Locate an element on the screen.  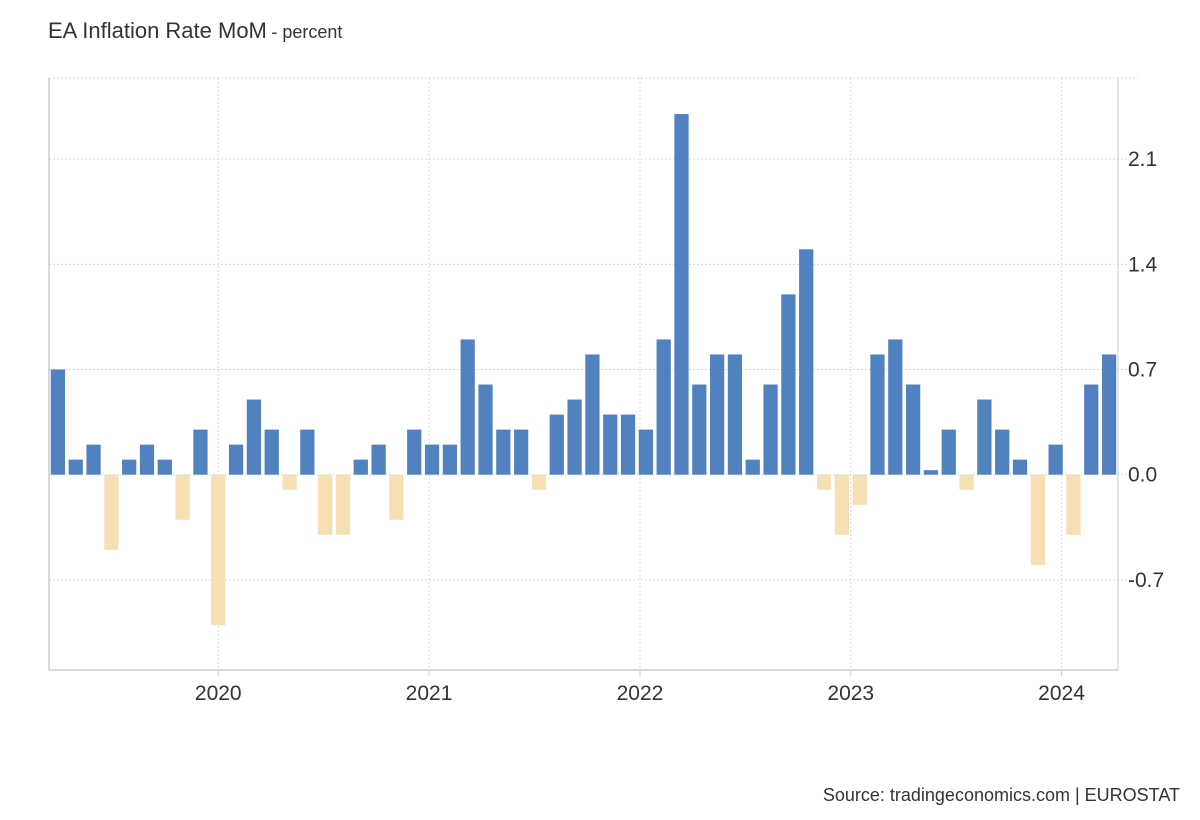
y-tick-label: 0.7 is located at coordinates (1142, 369).